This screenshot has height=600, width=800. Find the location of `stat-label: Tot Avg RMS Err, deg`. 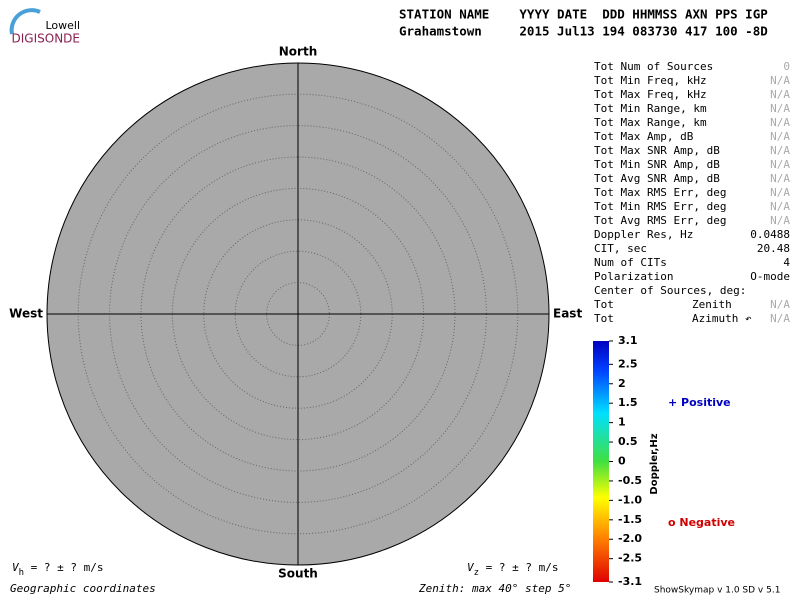

stat-label: Tot Avg RMS Err, deg is located at coordinates (660, 220).